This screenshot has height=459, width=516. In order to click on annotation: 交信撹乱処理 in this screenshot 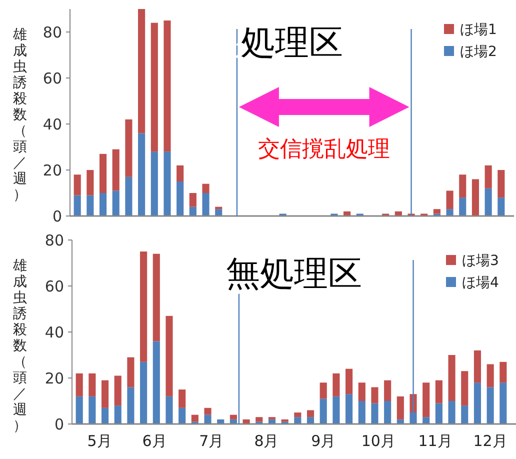, I will do `click(324, 149)`.